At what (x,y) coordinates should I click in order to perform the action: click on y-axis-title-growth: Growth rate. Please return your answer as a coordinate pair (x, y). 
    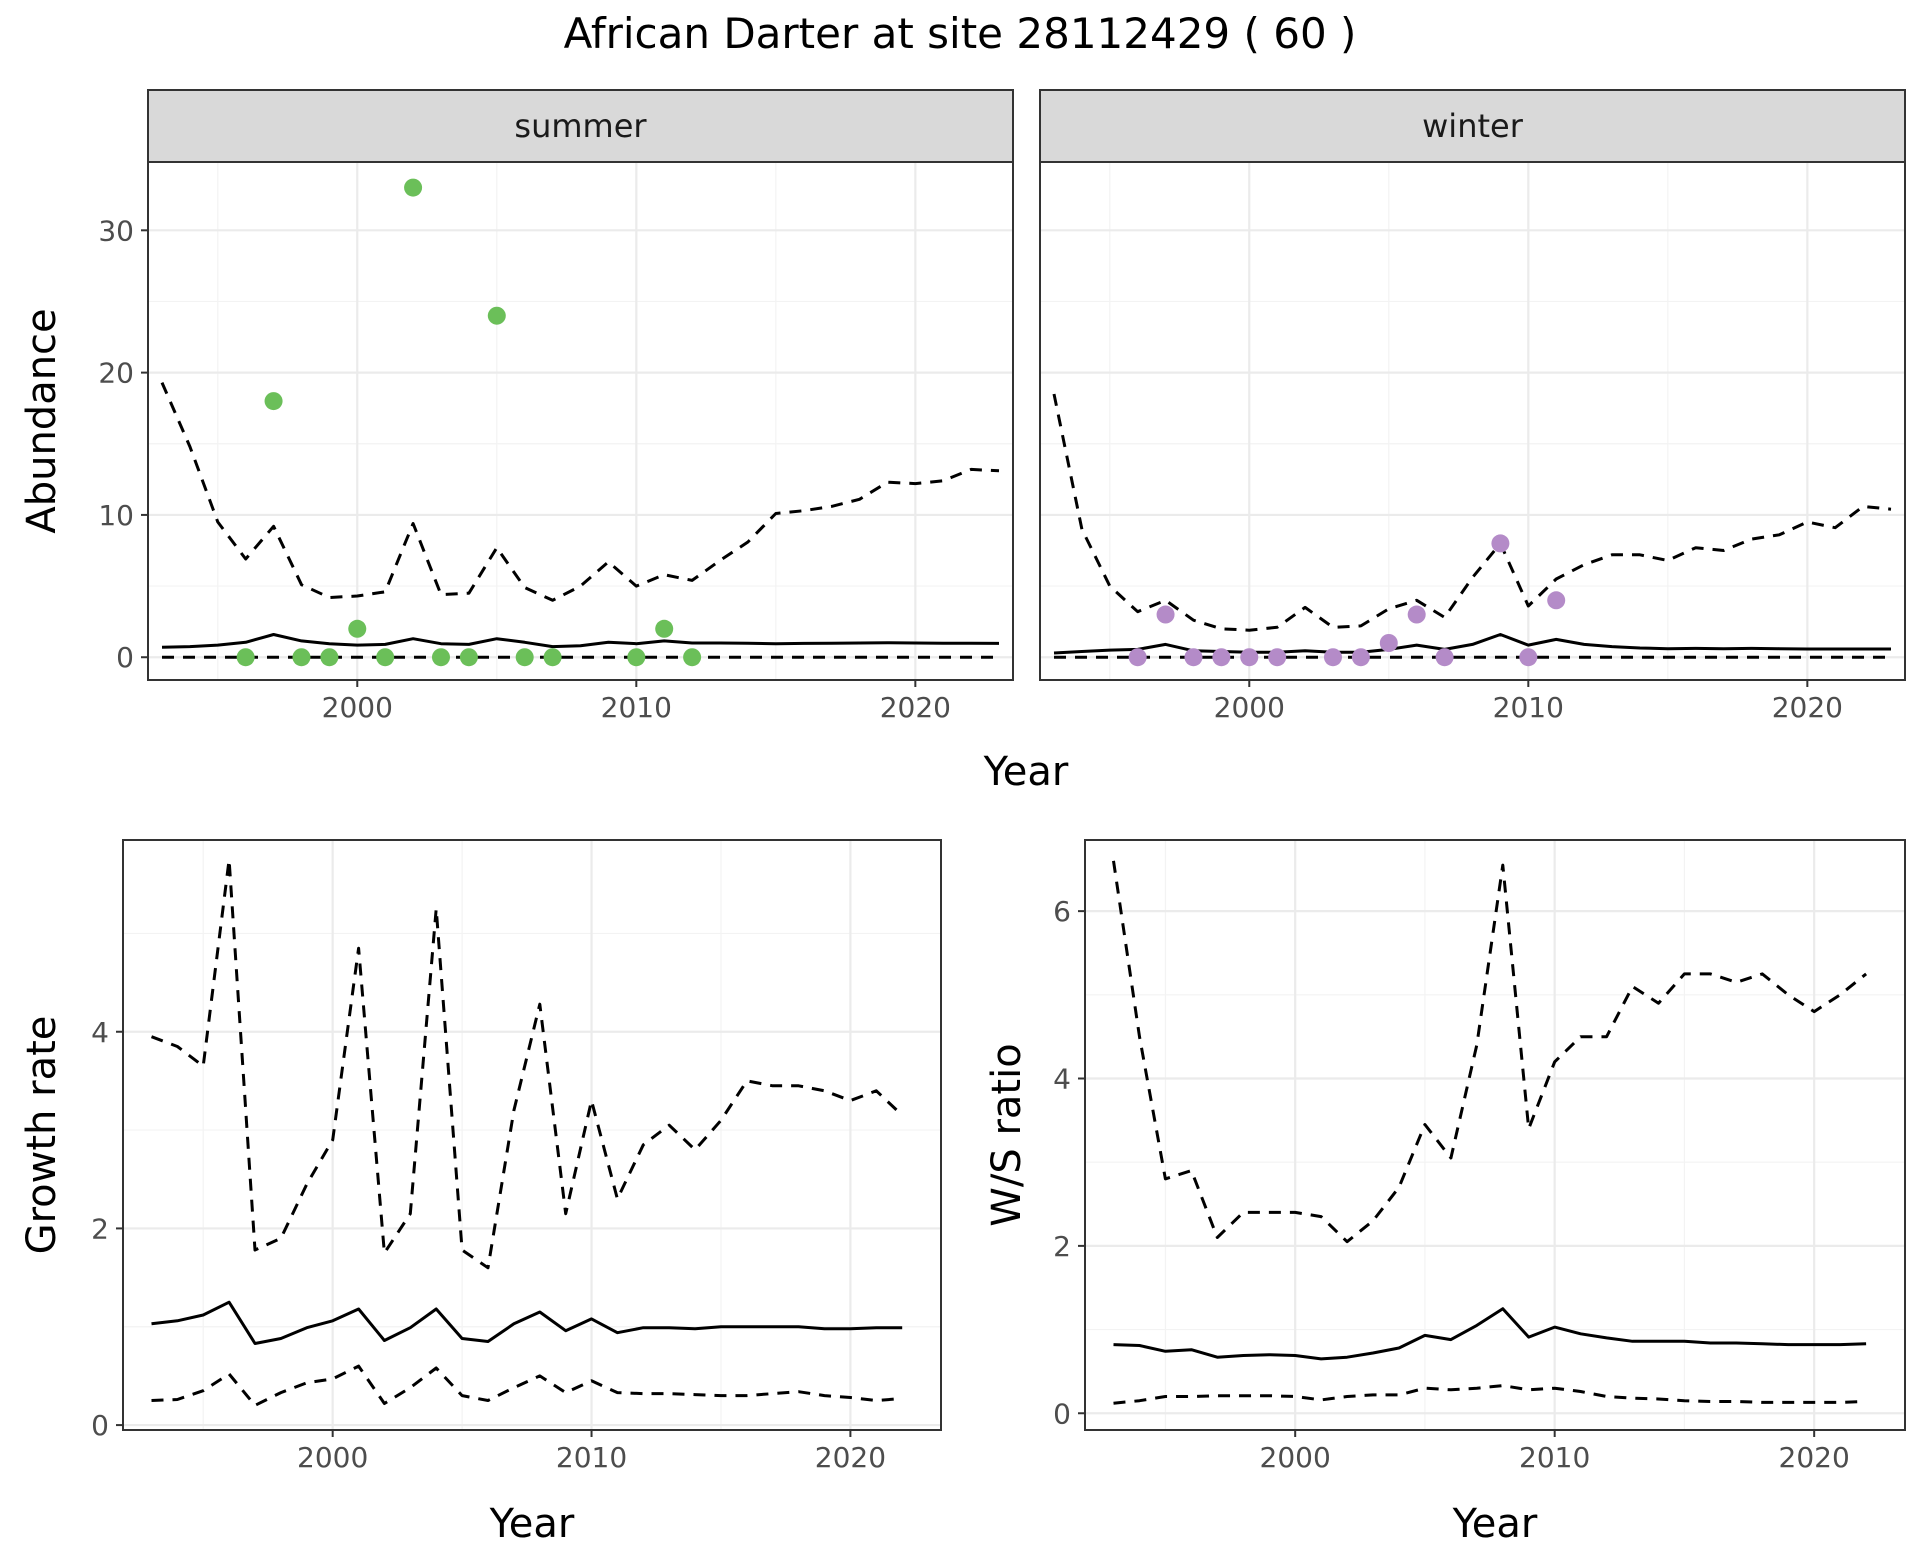
    Looking at the image, I should click on (42, 1135).